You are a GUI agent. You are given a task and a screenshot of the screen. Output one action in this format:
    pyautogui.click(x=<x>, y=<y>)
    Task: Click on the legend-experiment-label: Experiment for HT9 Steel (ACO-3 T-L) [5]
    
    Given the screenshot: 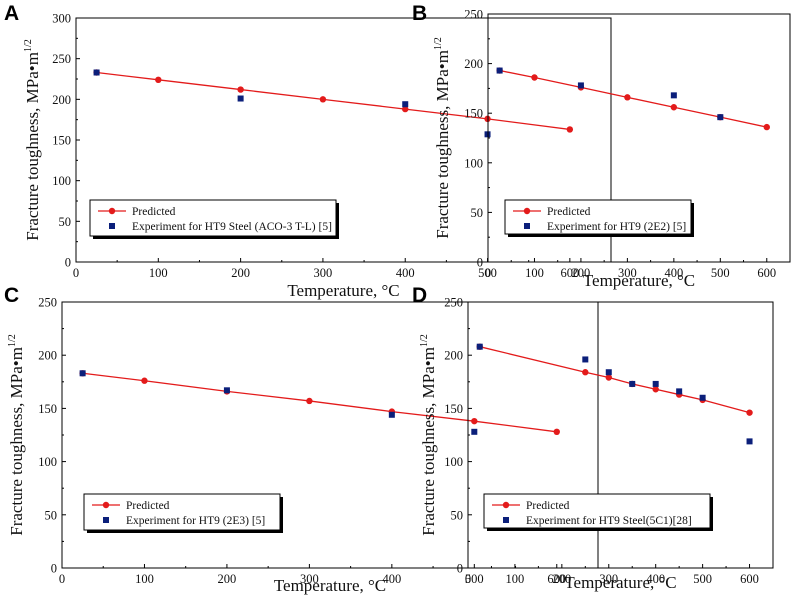 What is the action you would take?
    pyautogui.click(x=232, y=227)
    